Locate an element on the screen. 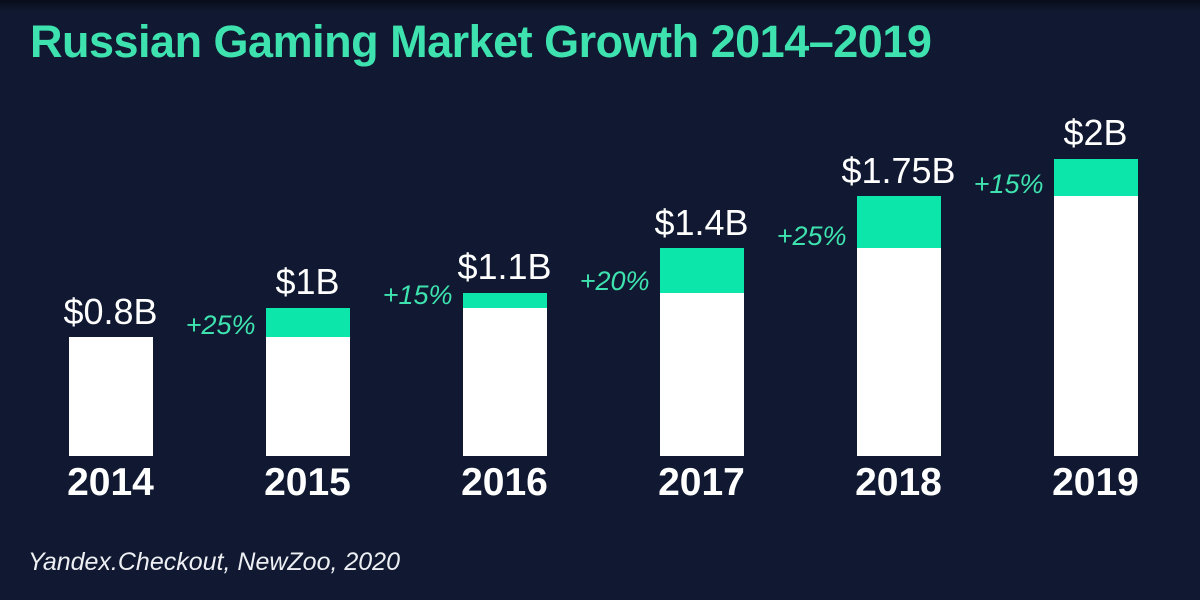 The height and width of the screenshot is (600, 1200). year-label: 2017 is located at coordinates (701, 482).